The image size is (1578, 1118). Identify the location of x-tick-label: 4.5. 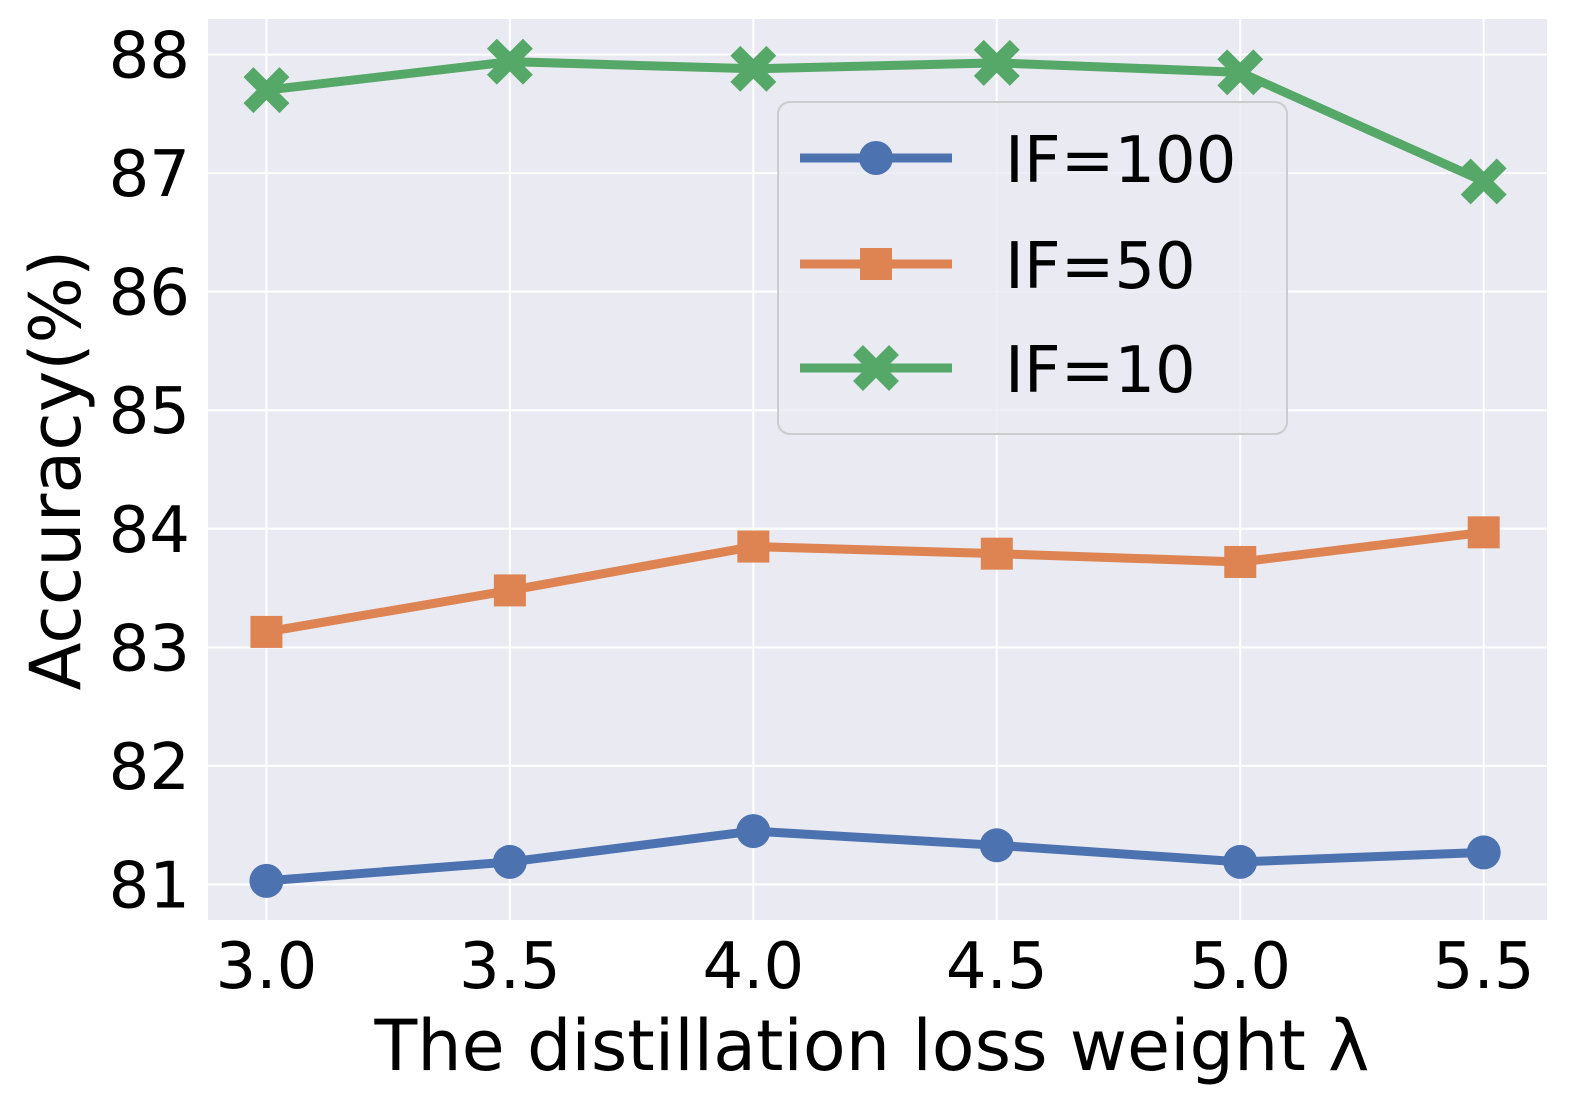
(997, 967).